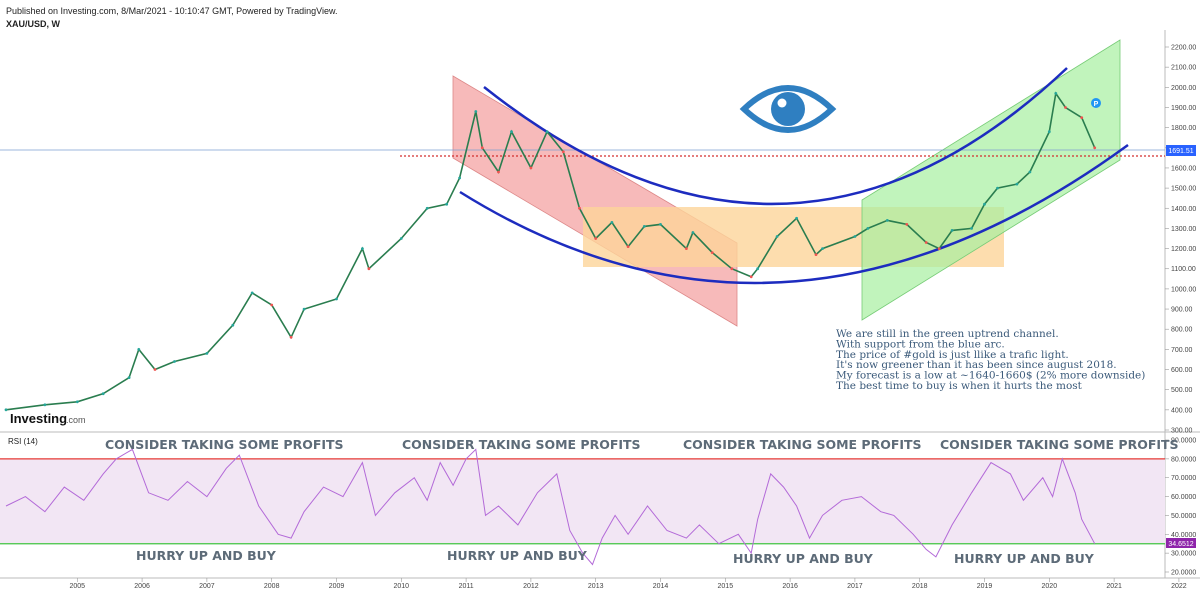 This screenshot has width=1200, height=592. What do you see at coordinates (1183, 459) in the screenshot?
I see `rsi-tick-label: 80.0000` at bounding box center [1183, 459].